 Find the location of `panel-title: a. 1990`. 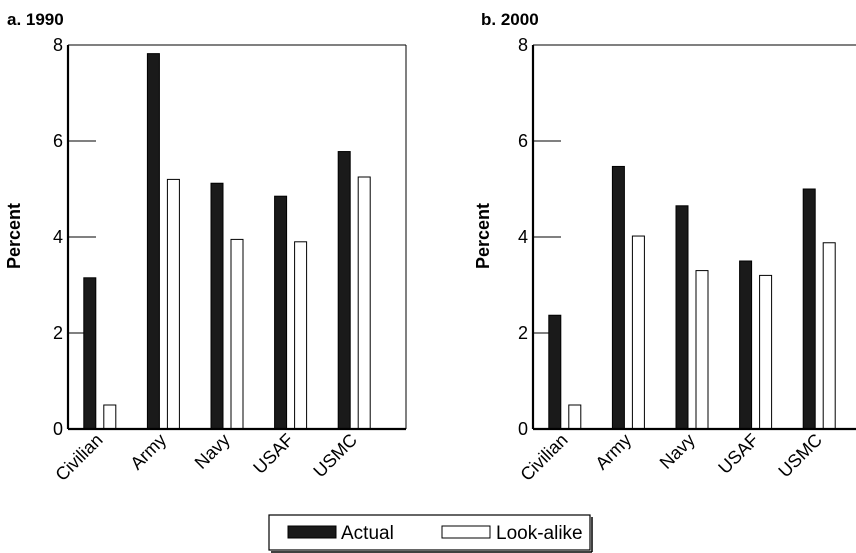

panel-title: a. 1990 is located at coordinates (35, 19).